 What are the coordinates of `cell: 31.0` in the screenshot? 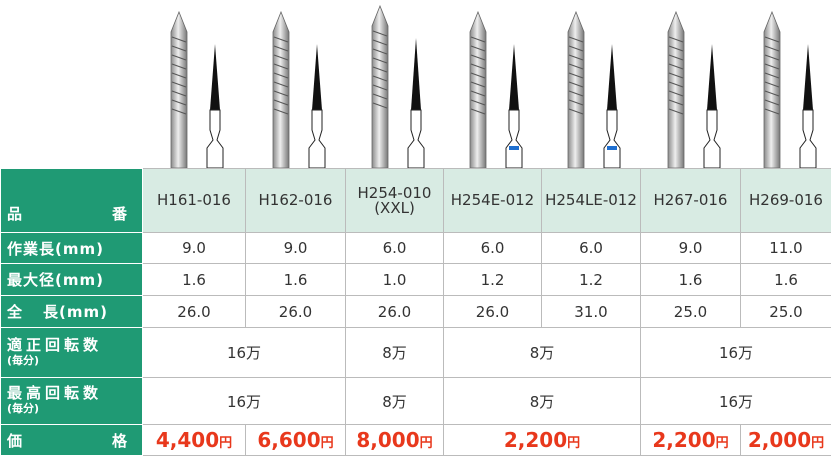 It's located at (591, 312).